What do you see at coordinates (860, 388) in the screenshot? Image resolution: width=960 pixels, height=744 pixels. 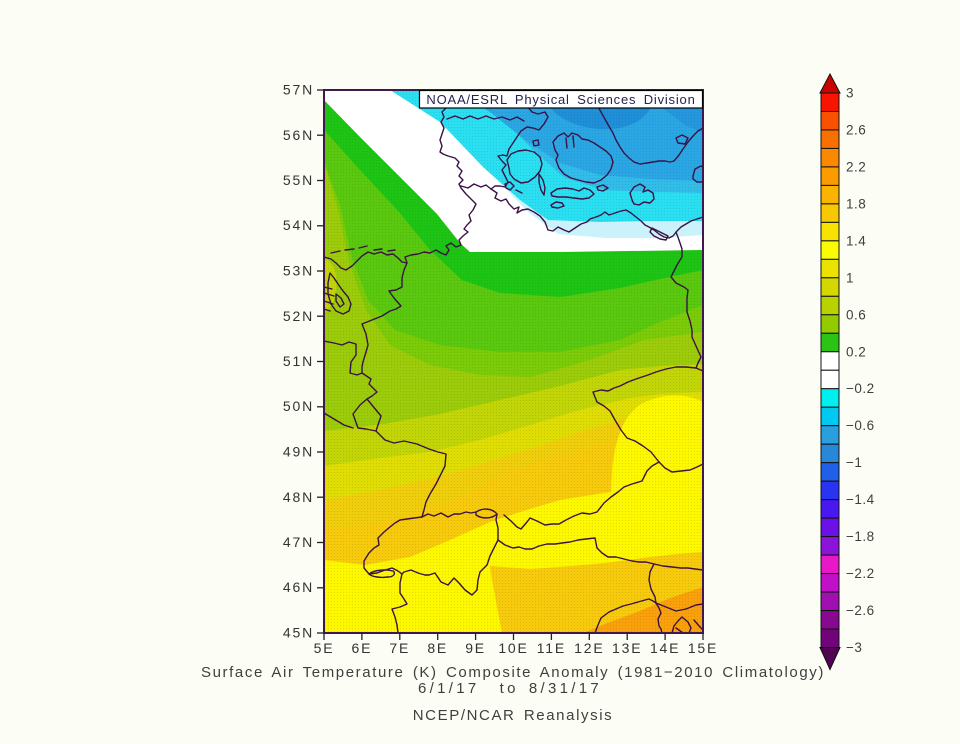 I see `svg-text: −0.2` at bounding box center [860, 388].